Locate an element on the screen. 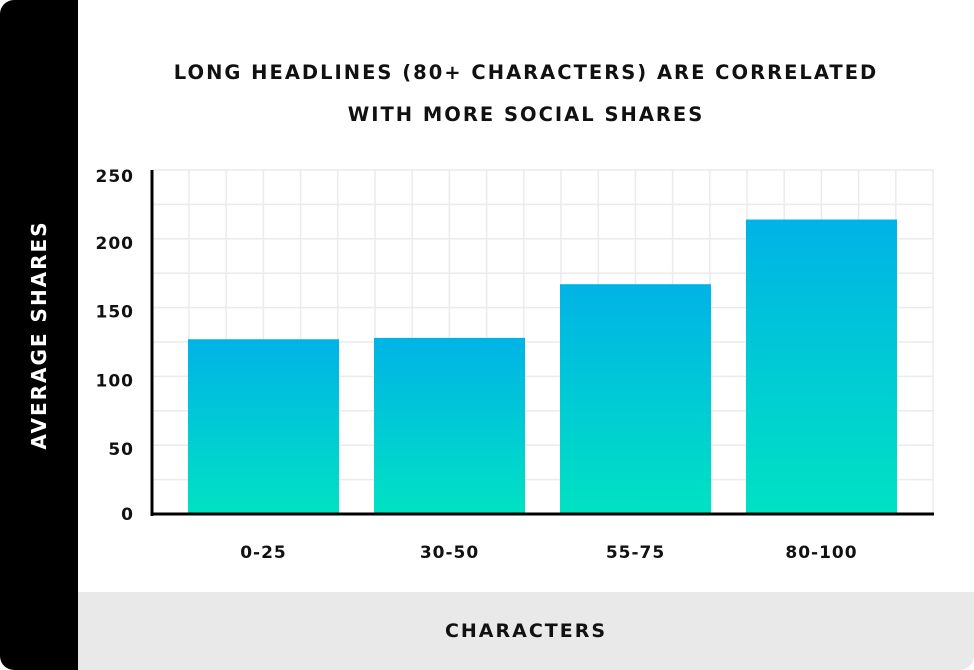 This screenshot has height=670, width=974. x-axis-label: CHARACTERS is located at coordinates (526, 631).